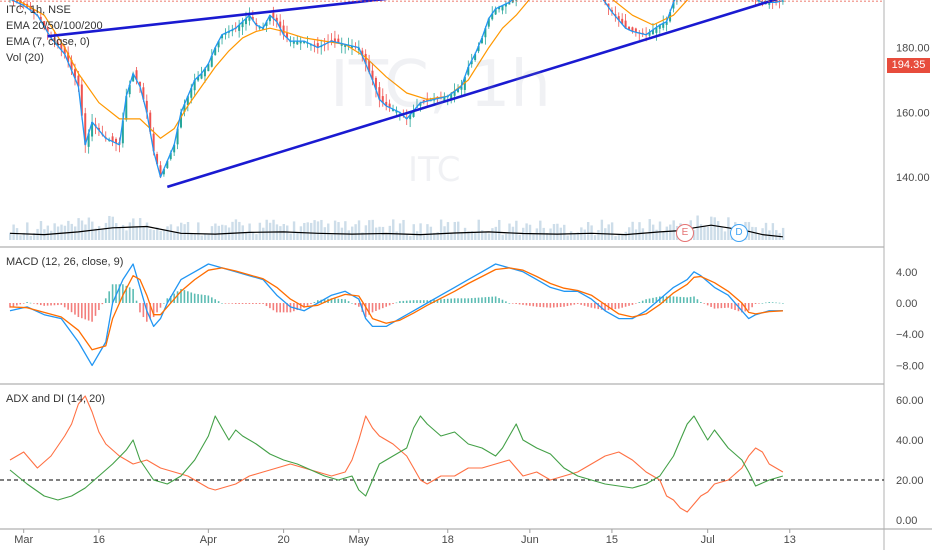  What do you see at coordinates (910, 481) in the screenshot?
I see `adx-tick-label: 20.00` at bounding box center [910, 481].